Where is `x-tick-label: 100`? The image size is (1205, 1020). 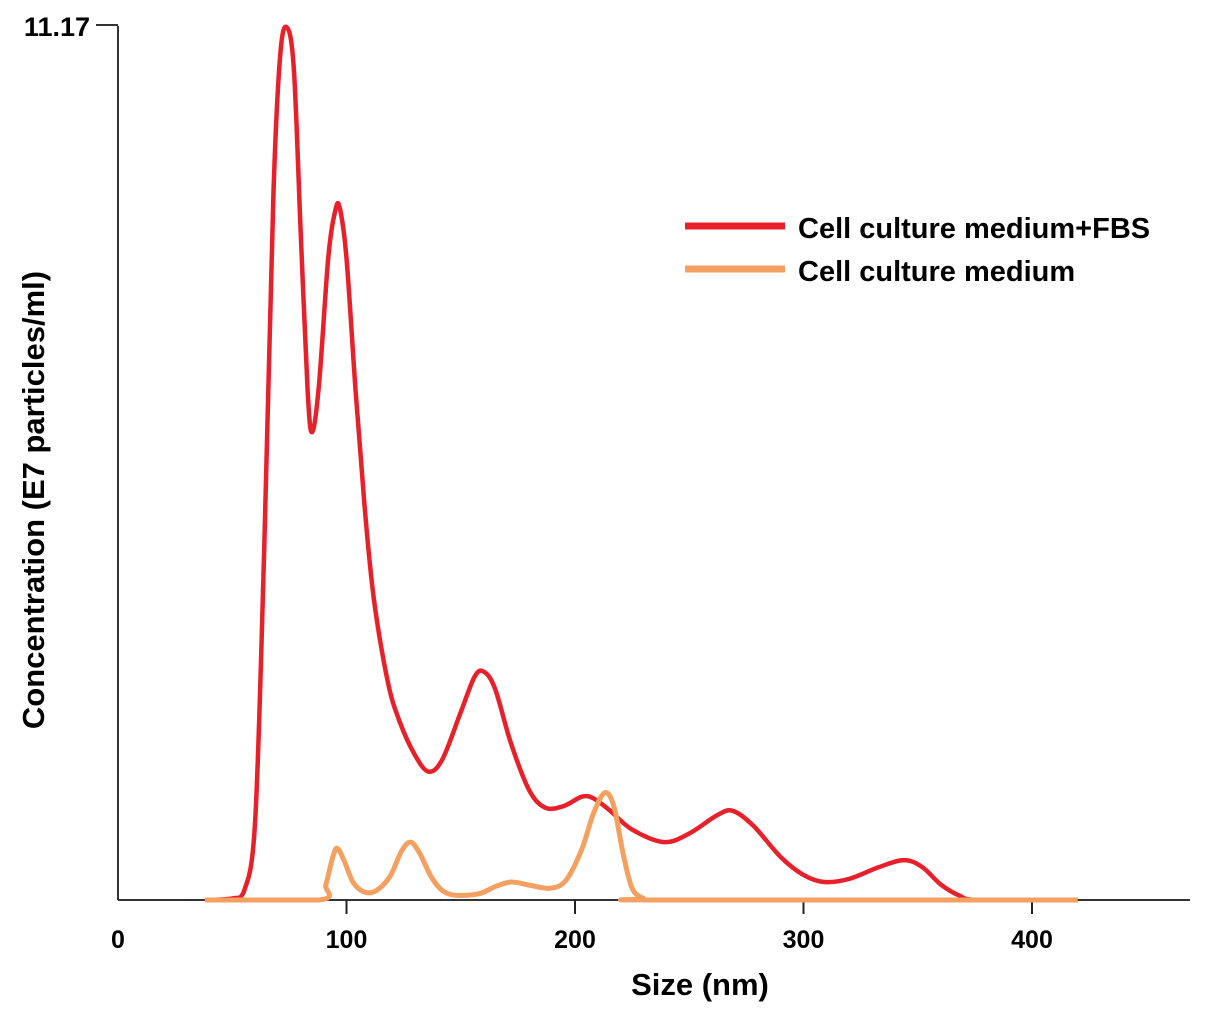
x-tick-label: 100 is located at coordinates (347, 940).